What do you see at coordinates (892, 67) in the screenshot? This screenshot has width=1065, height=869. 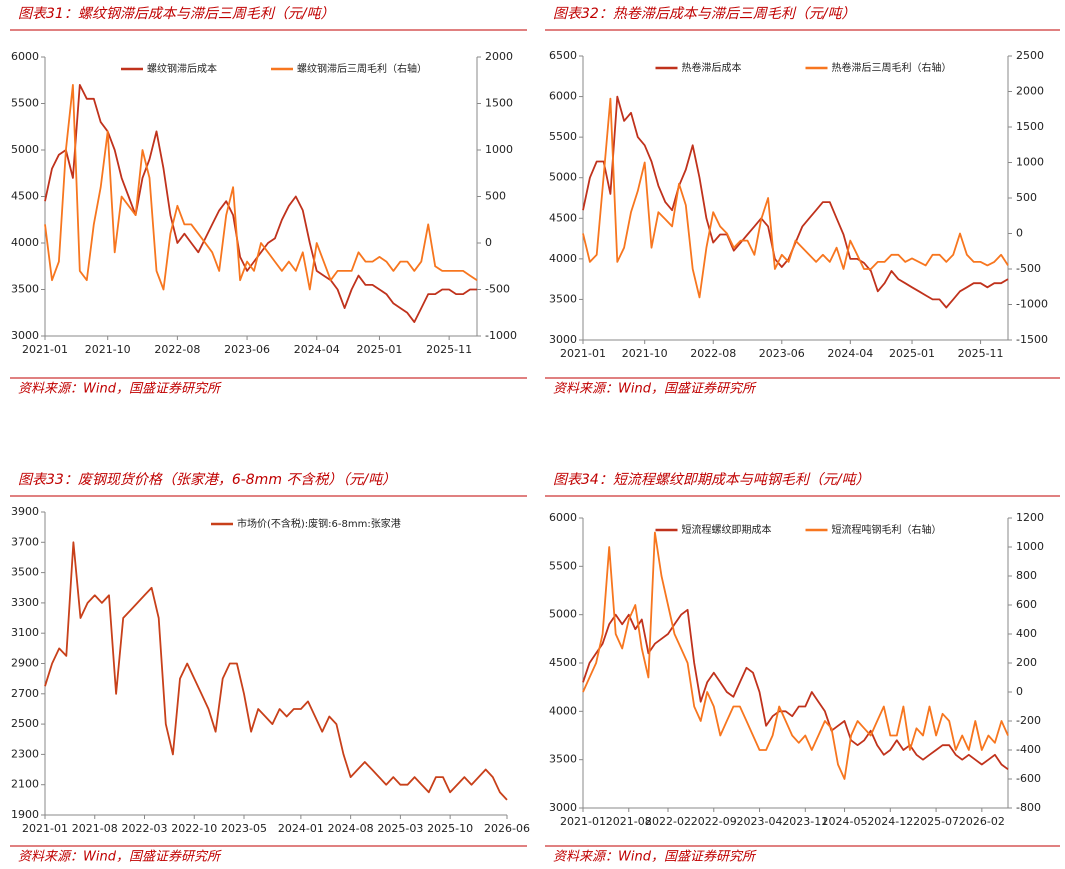 I see `legend-label: 热卷滞后三周毛利（右轴）` at bounding box center [892, 67].